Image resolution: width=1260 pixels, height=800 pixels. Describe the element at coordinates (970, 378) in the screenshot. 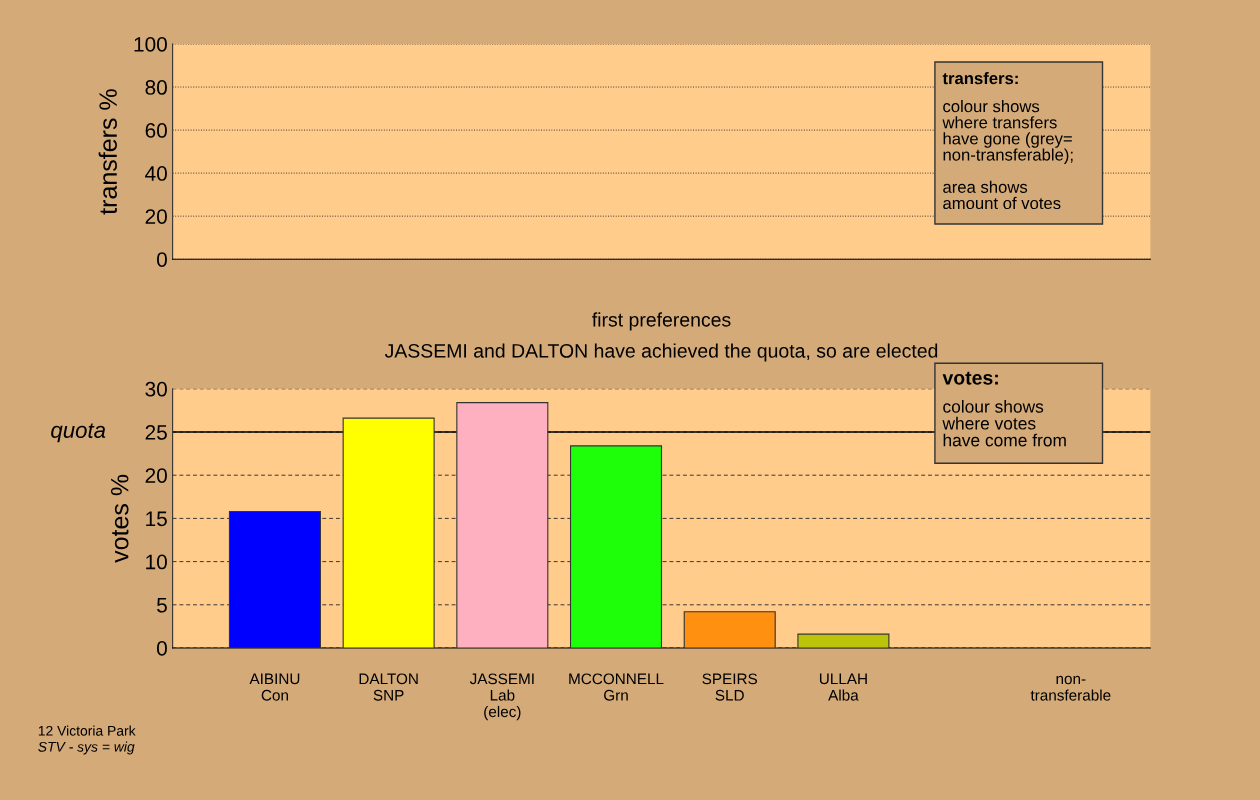

I see `text: votes:` at that location.